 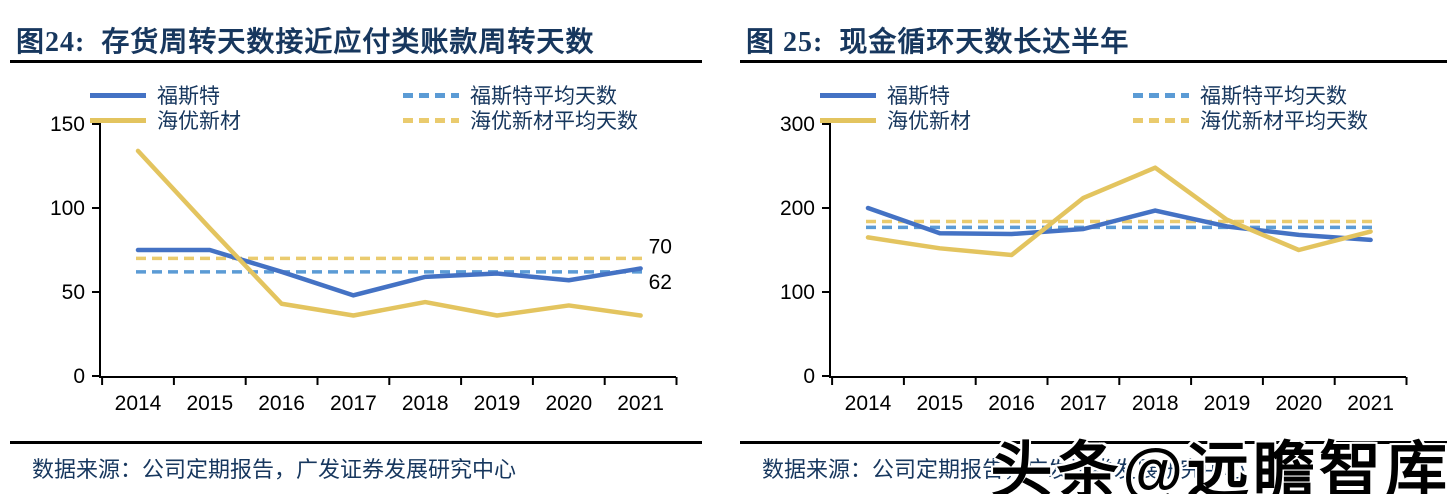 What do you see at coordinates (73, 292) in the screenshot?
I see `y-tick-label: 50` at bounding box center [73, 292].